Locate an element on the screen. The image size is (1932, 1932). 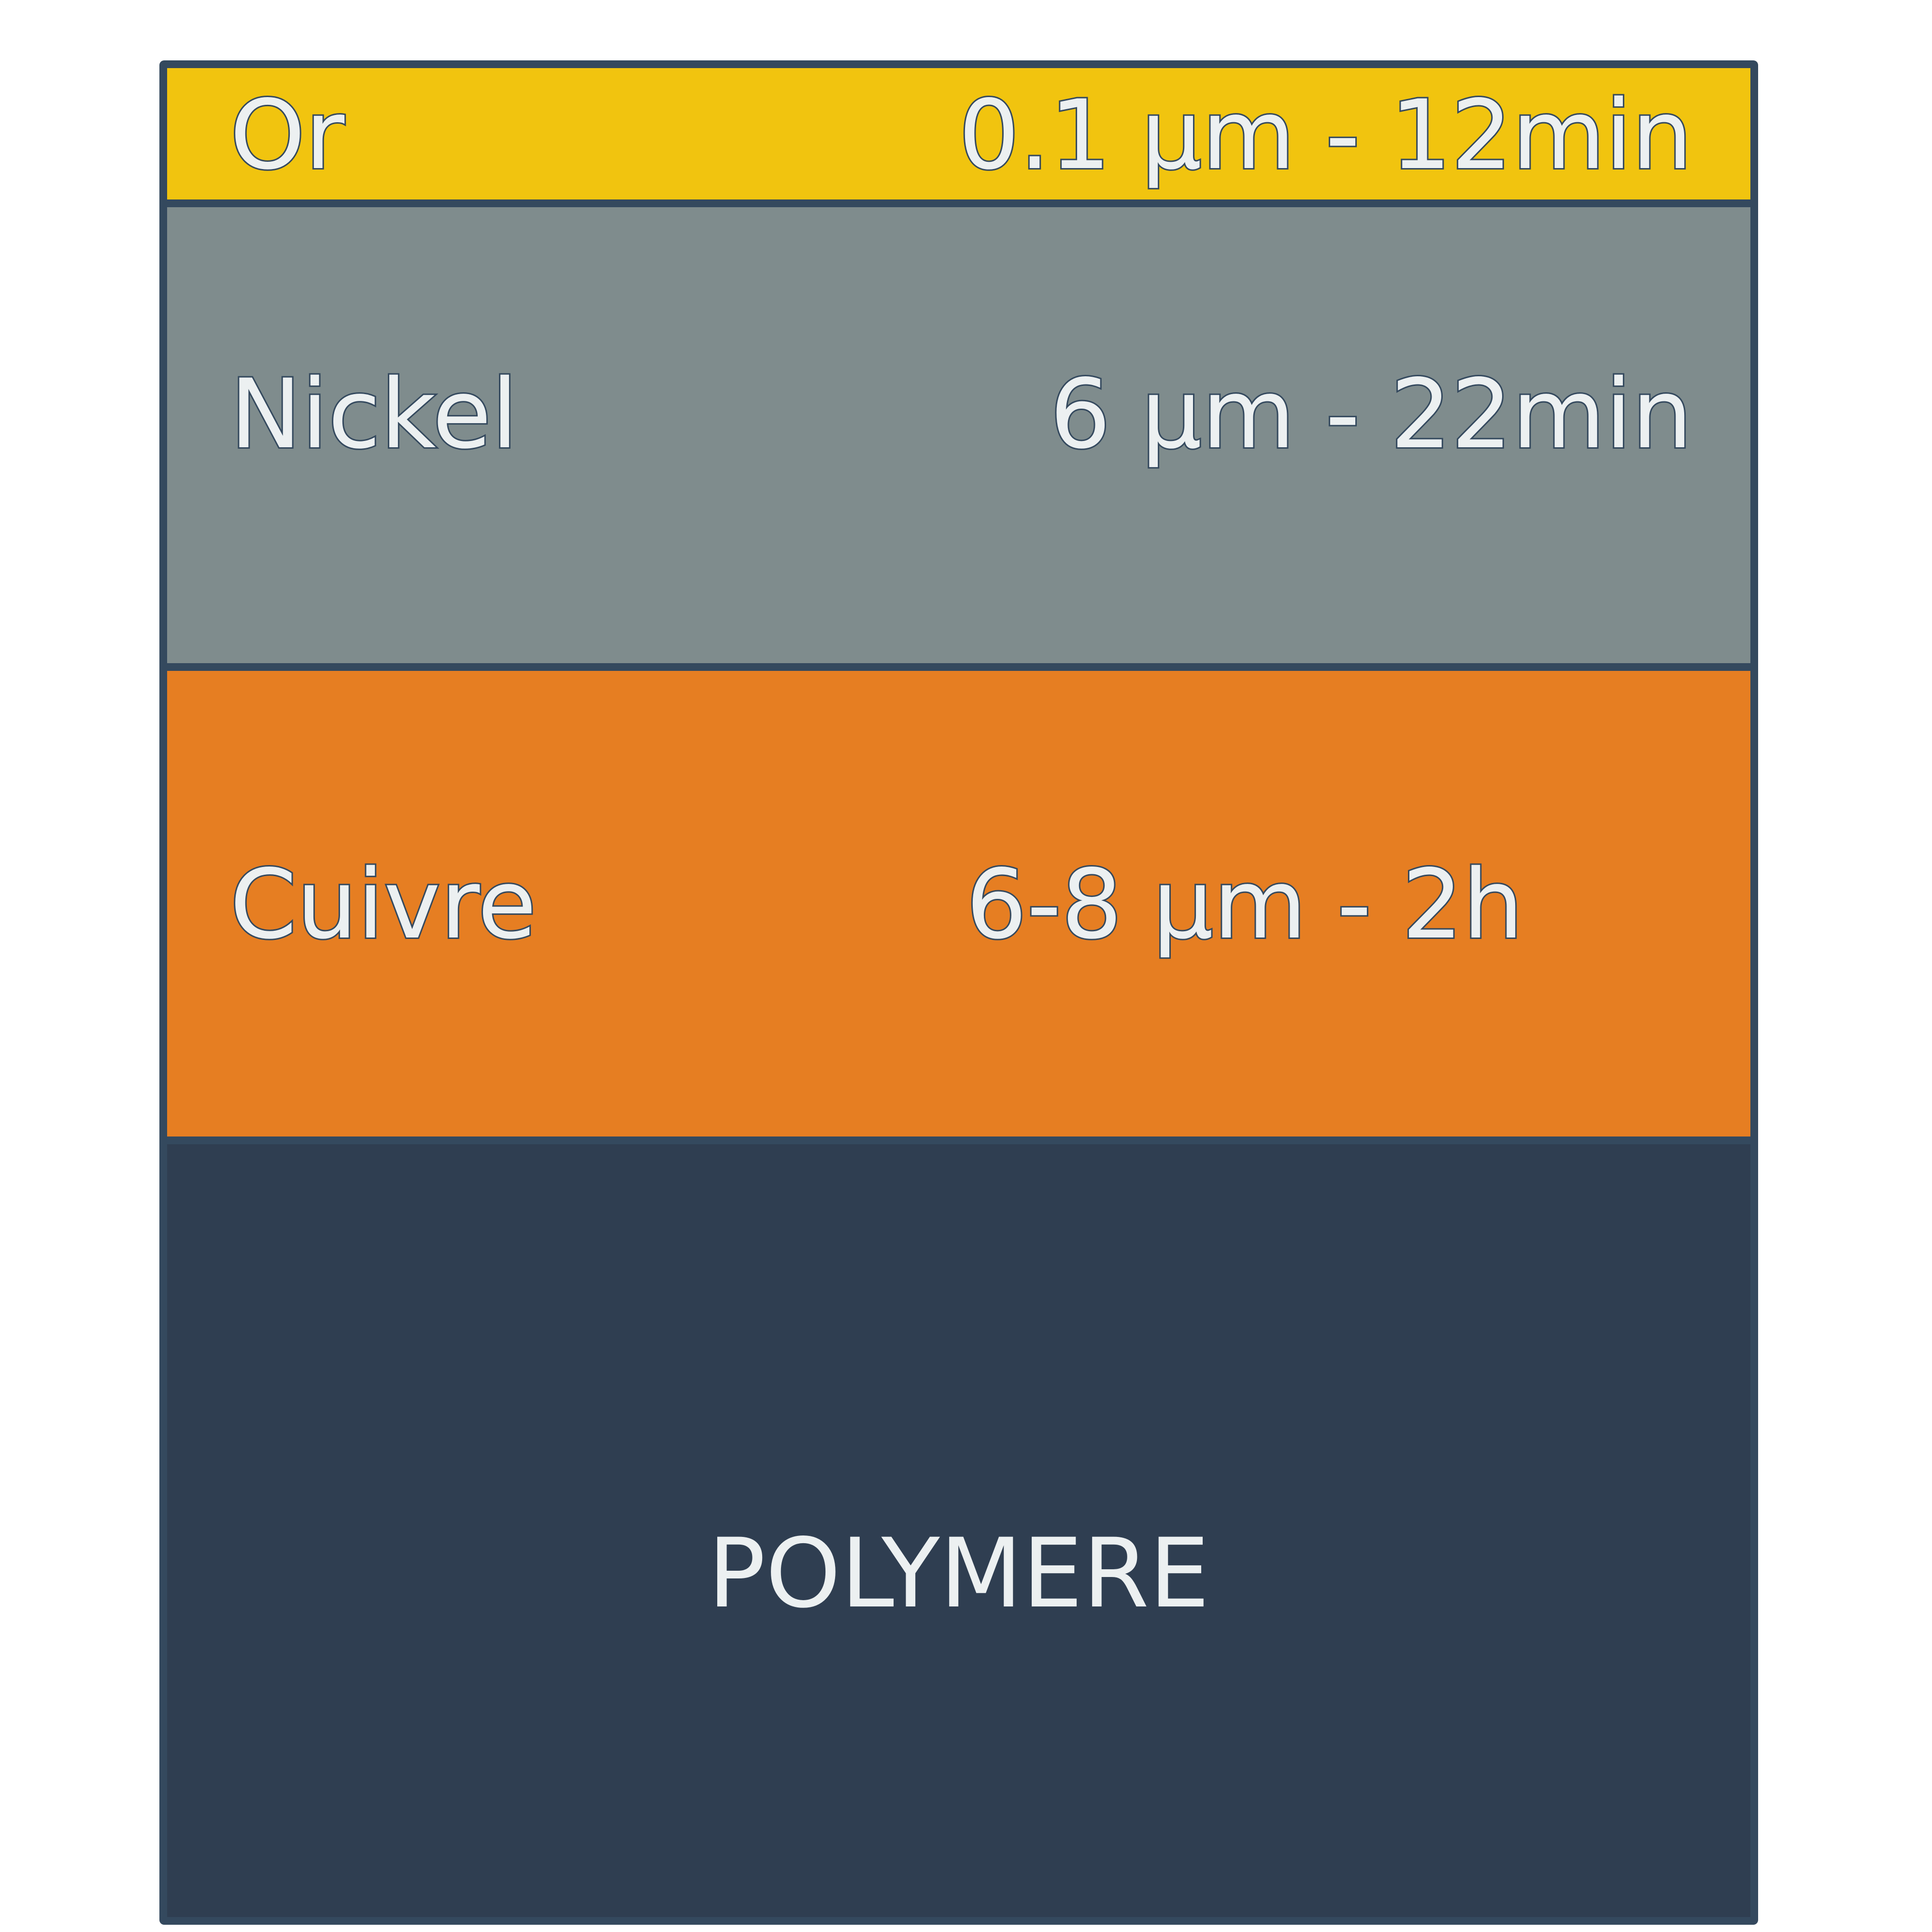
nickel-layer-thickness-time: 6 µm - 22min is located at coordinates (1371, 414).